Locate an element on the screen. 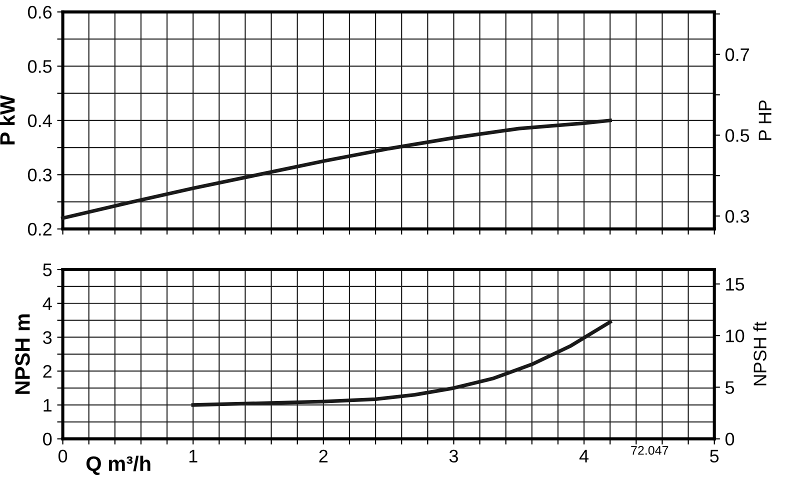  y-tick-label: 0.4 is located at coordinates (40, 121).